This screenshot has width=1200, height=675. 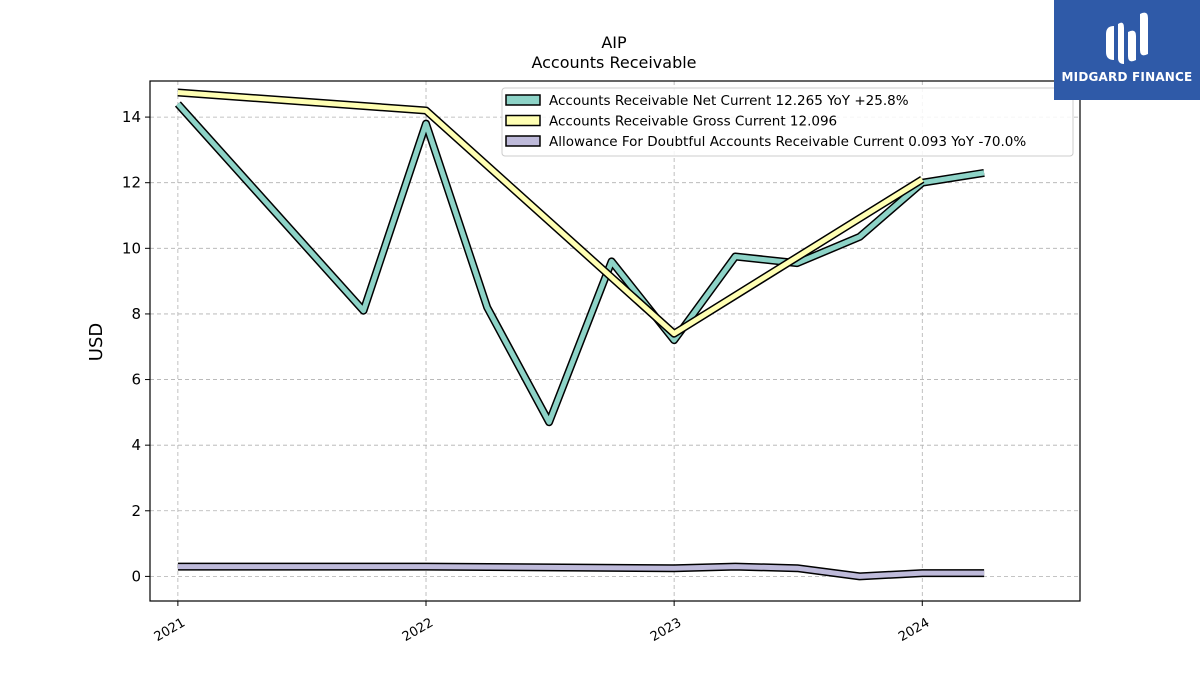 I want to click on legend-box, so click(x=787, y=122).